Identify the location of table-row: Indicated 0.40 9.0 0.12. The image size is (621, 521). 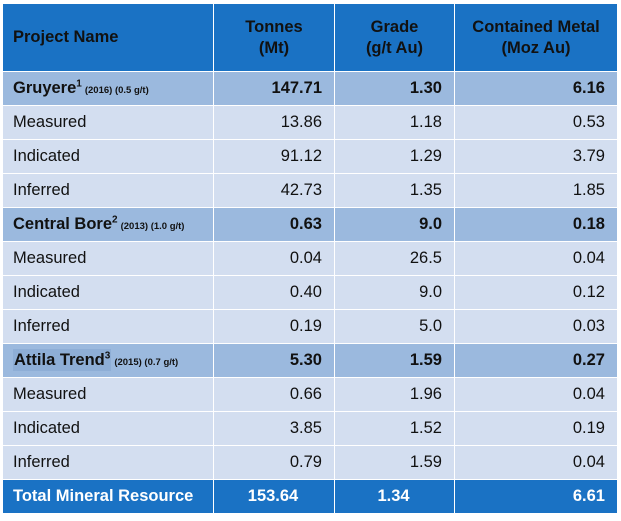
(310, 292).